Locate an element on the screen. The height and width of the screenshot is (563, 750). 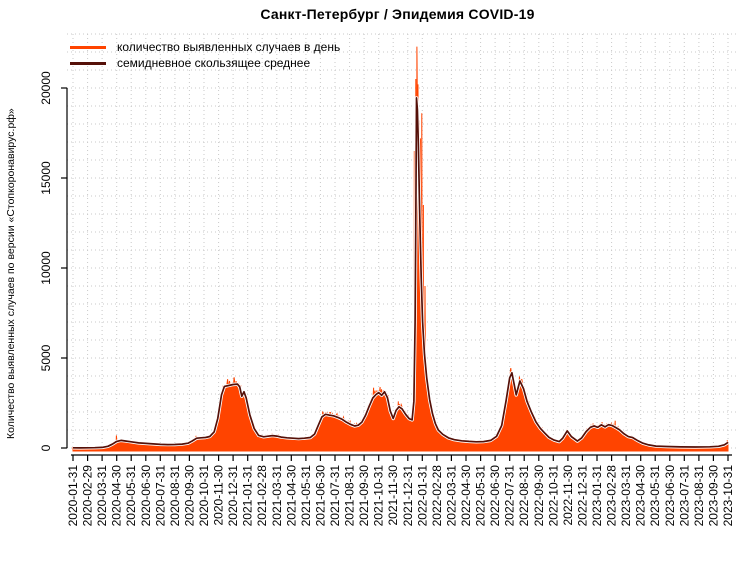
x-tick-label: 2021-02-28 is located at coordinates (262, 496).